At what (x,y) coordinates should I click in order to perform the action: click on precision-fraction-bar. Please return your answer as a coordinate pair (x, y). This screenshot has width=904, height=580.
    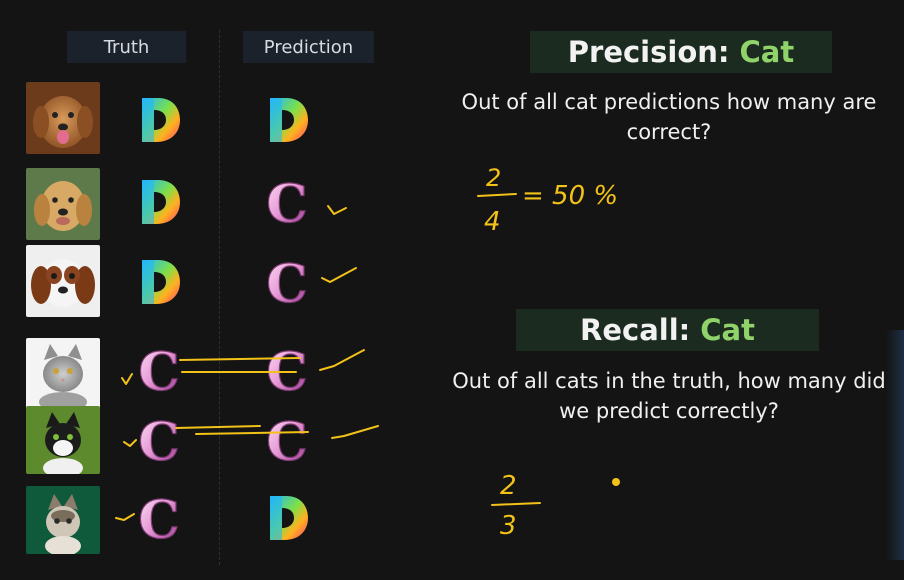
    Looking at the image, I should click on (497, 195).